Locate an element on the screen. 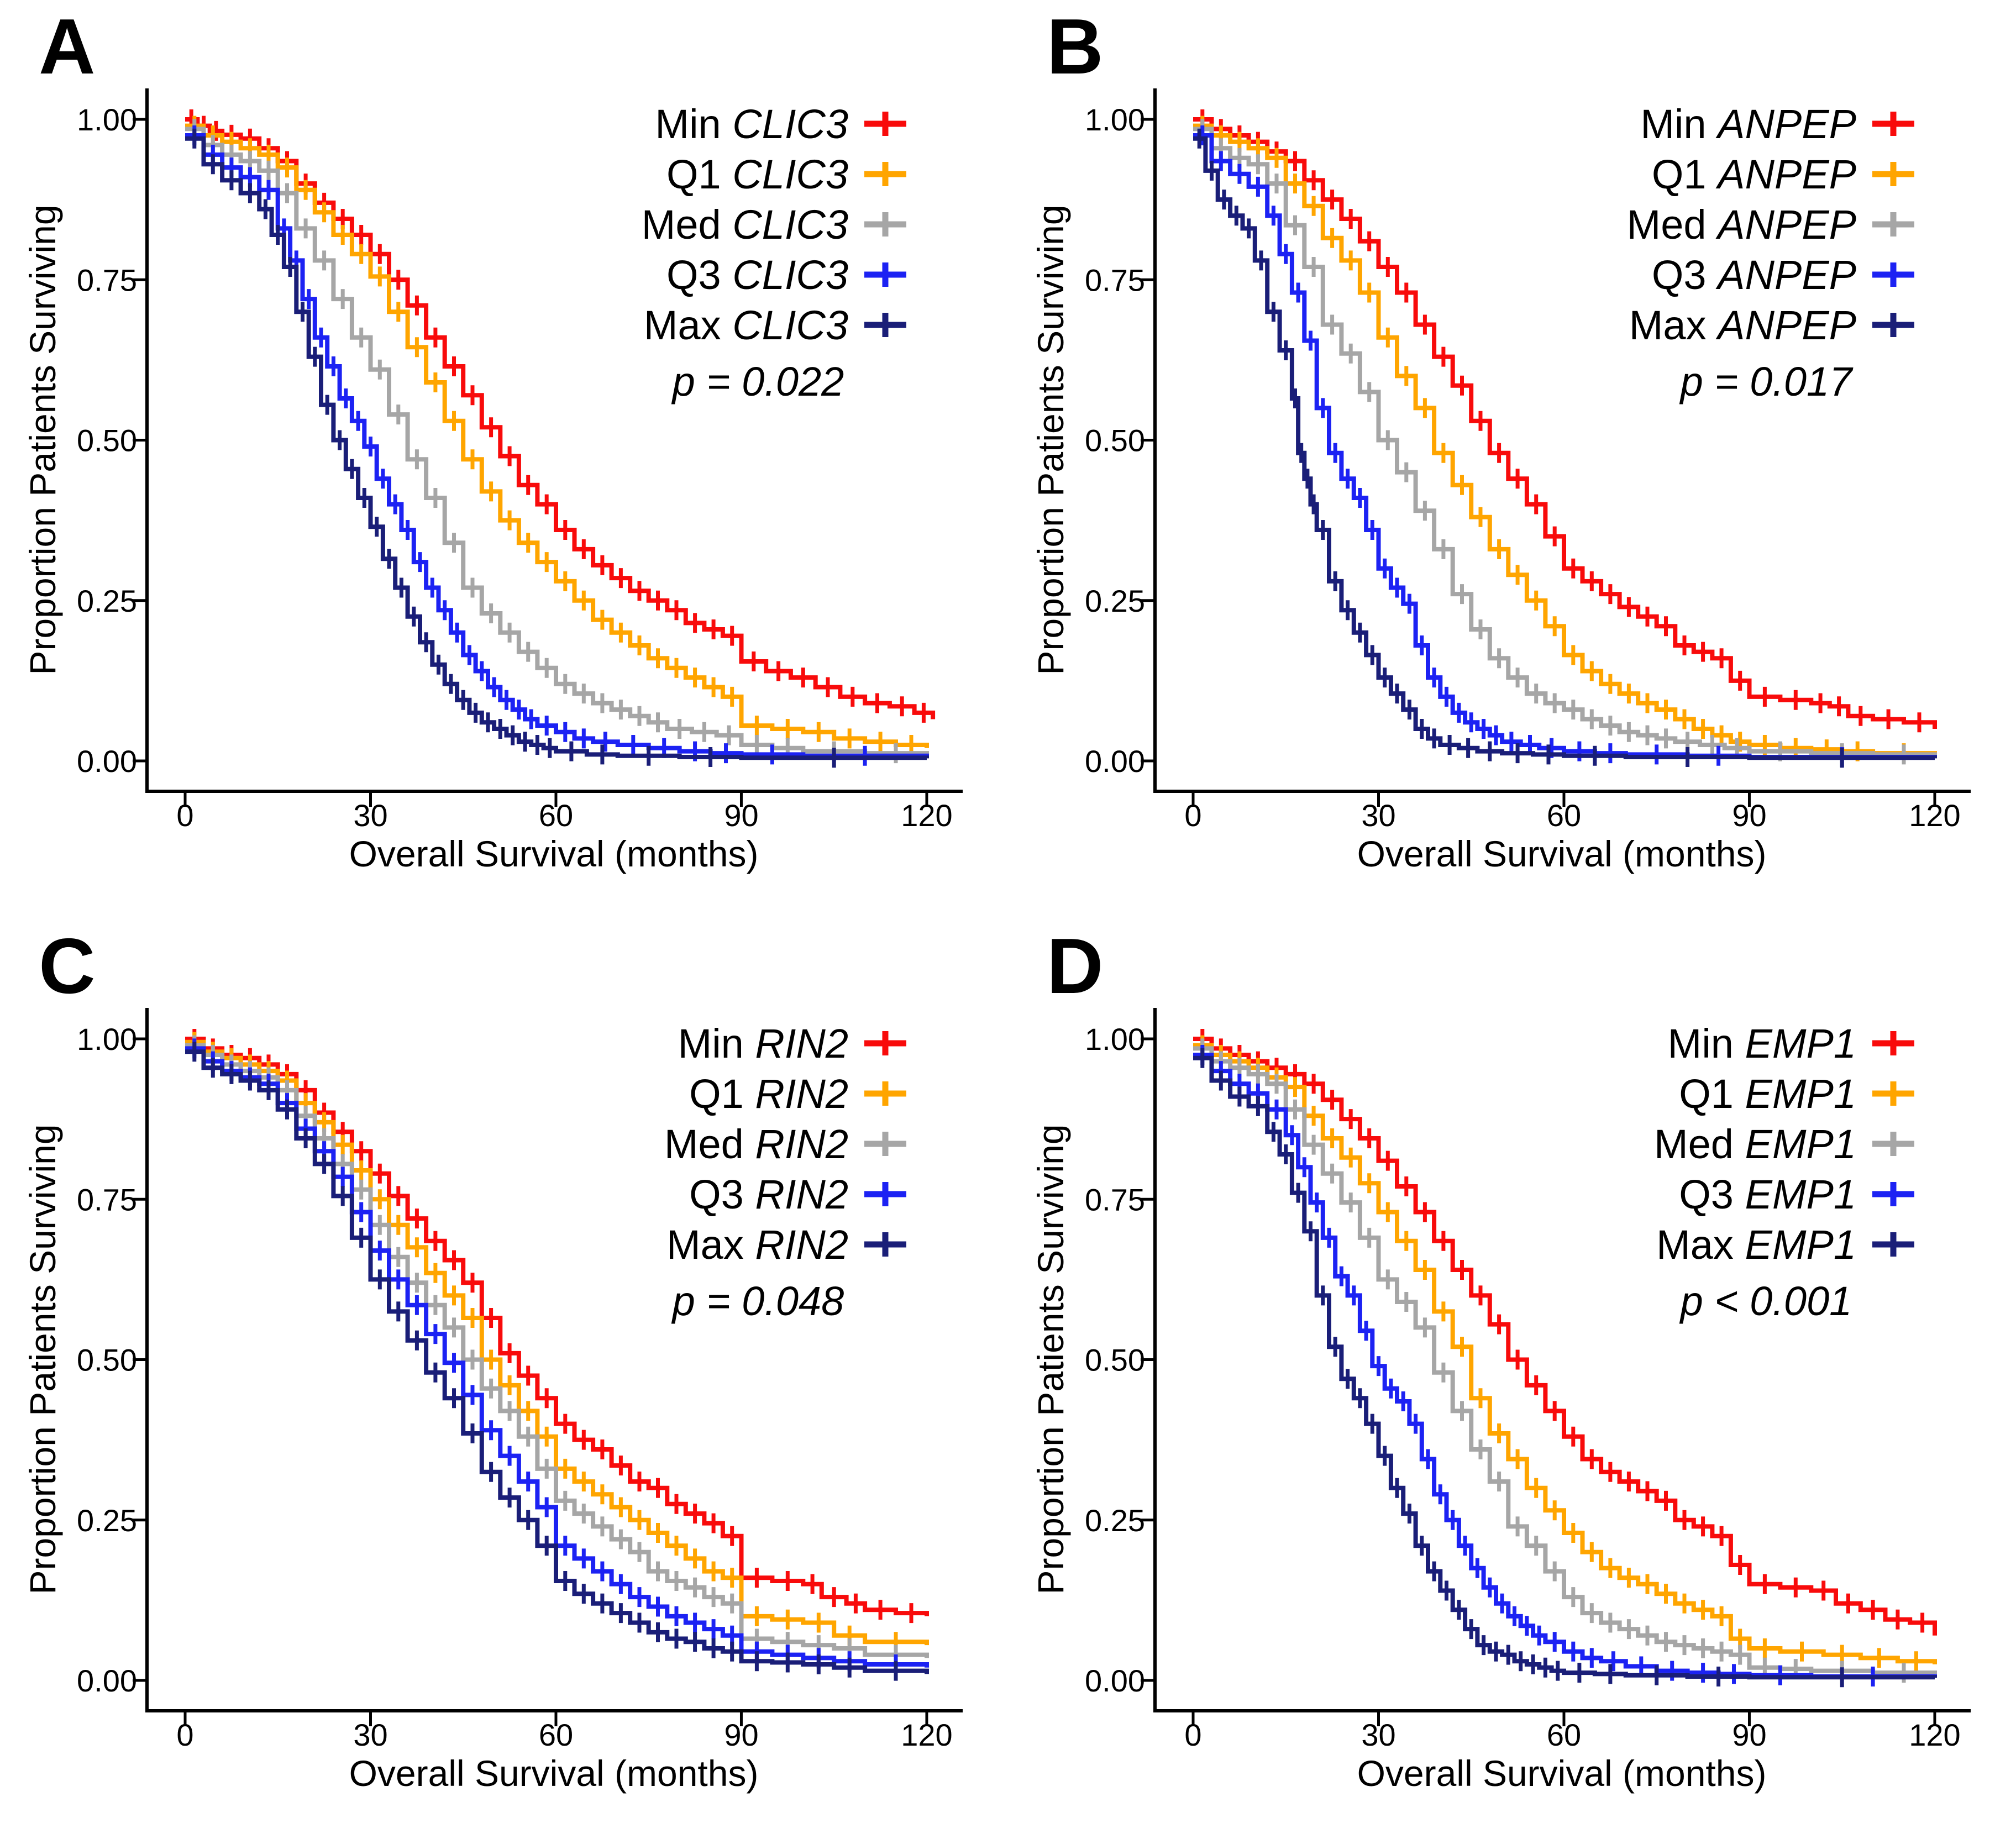 The height and width of the screenshot is (1839, 2016). p-value-label: p = 0.048 is located at coordinates (758, 1301).